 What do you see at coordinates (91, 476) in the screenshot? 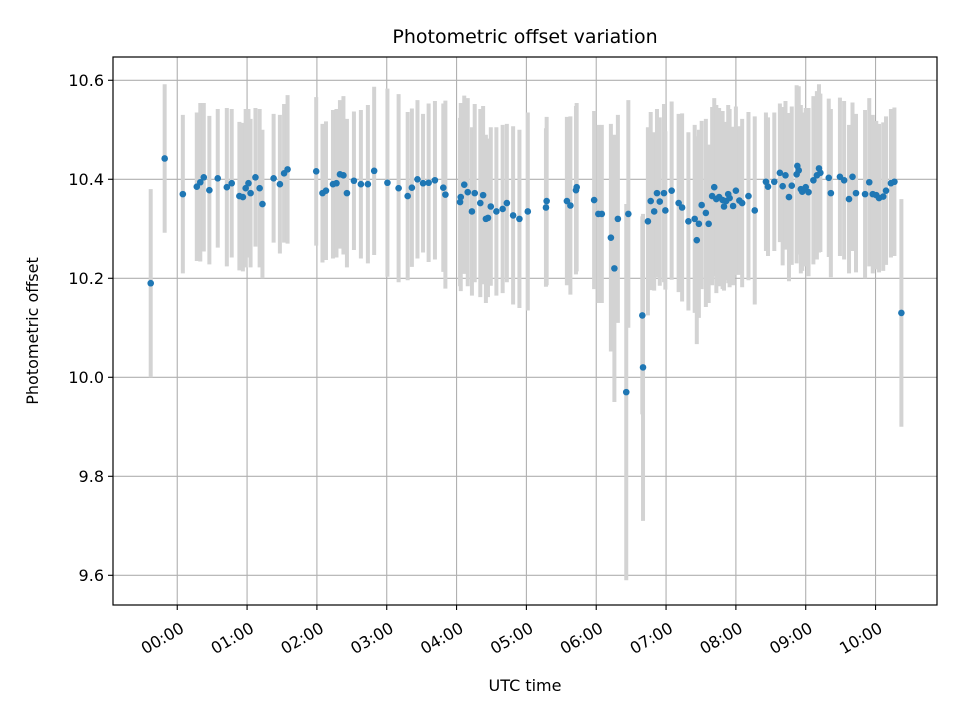
I see `y-tick-label: 9.8` at bounding box center [91, 476].